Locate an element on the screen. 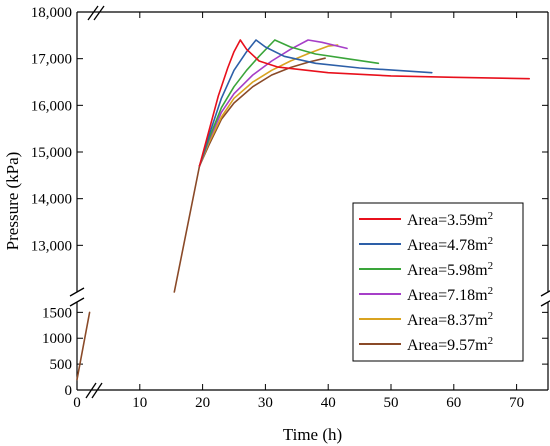 This screenshot has width=550, height=446. legend-label: Area=7.18m2 is located at coordinates (450, 294).